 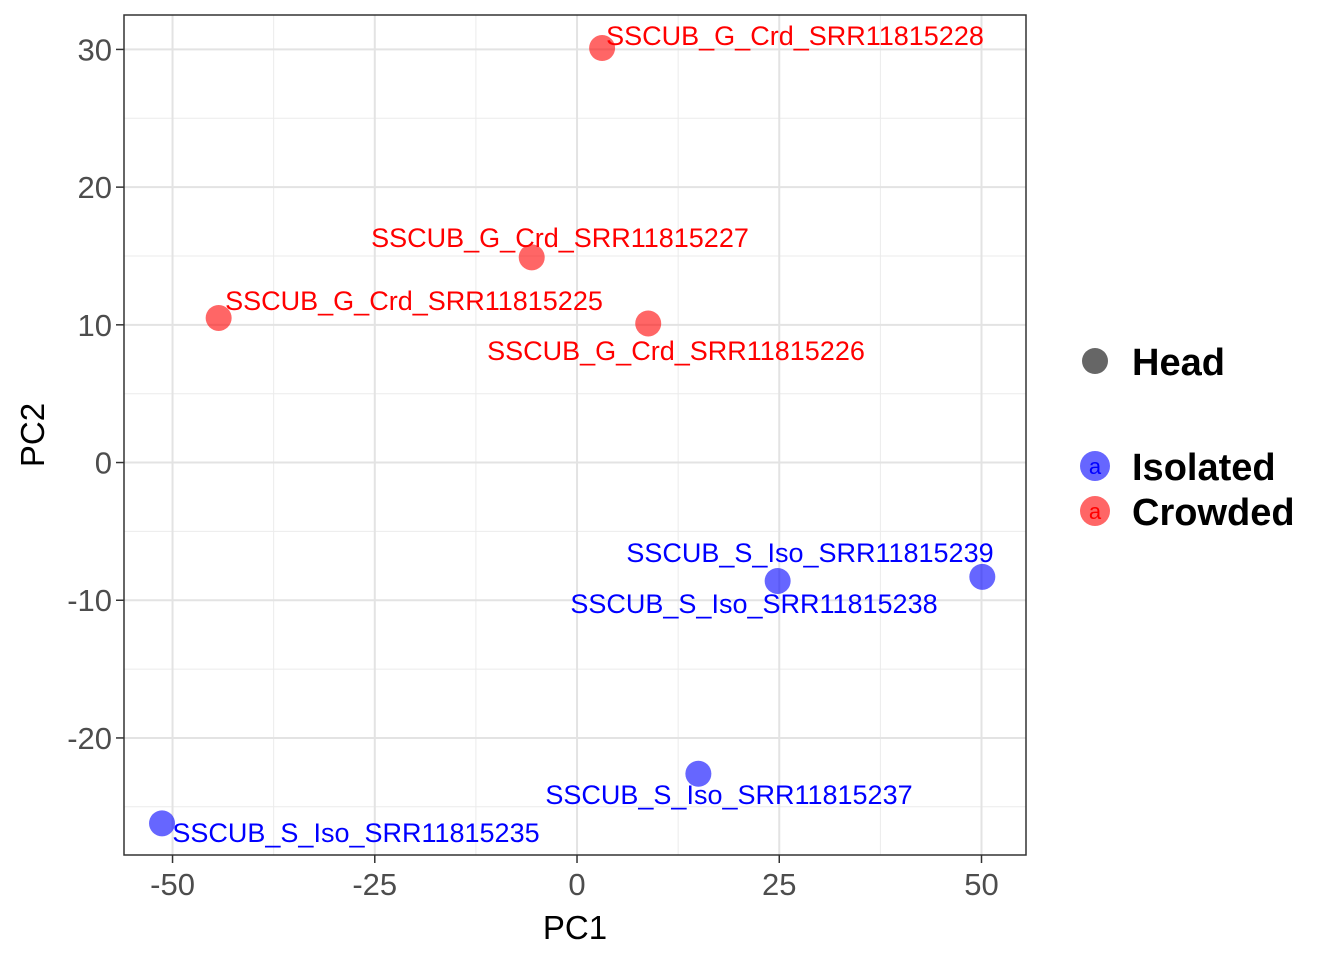 I want to click on point-label: SSCUB_S_Iso_SRR11815235, so click(x=355, y=833).